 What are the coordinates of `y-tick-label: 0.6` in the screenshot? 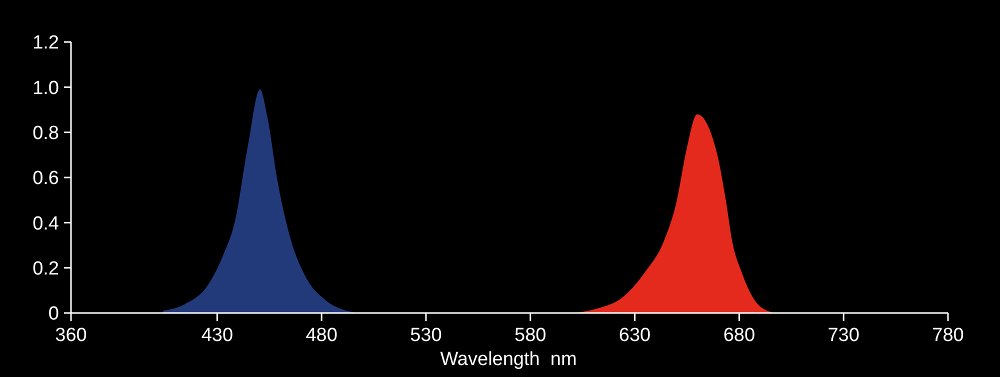 It's located at (45, 179).